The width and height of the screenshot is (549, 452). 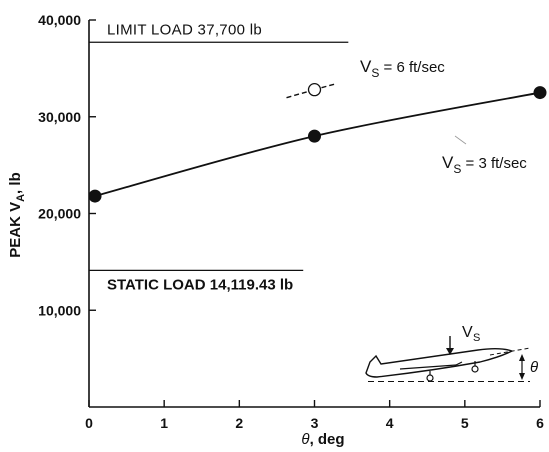 What do you see at coordinates (522, 376) in the screenshot?
I see `angle-arrow-head-bottom` at bounding box center [522, 376].